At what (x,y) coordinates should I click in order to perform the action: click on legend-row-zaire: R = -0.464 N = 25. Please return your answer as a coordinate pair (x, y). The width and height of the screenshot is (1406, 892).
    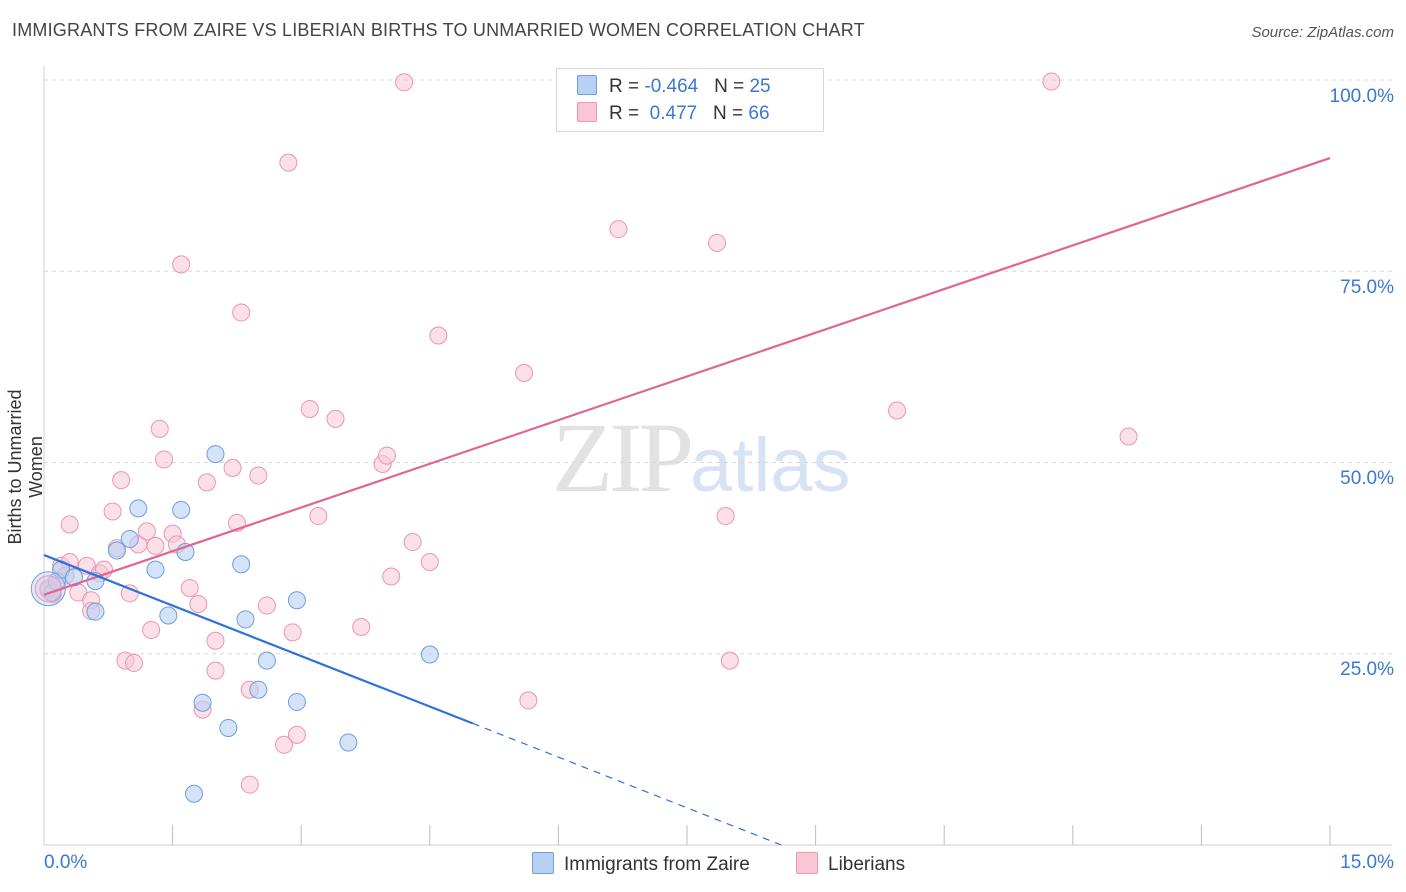
    Looking at the image, I should click on (674, 87).